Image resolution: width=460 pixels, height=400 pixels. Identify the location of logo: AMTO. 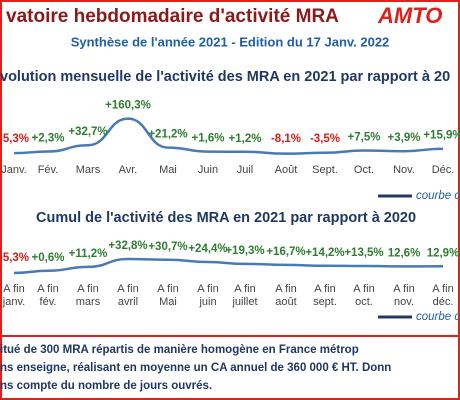
(409, 15).